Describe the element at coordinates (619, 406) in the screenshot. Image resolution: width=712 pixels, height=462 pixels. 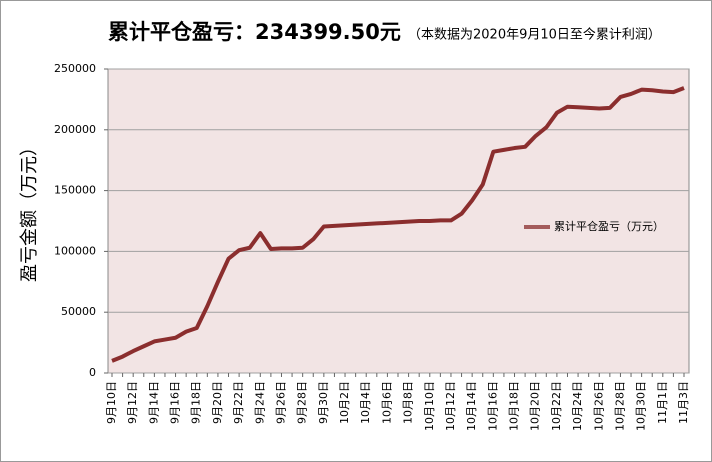
I see `x-tick-label: 10月28日` at that location.